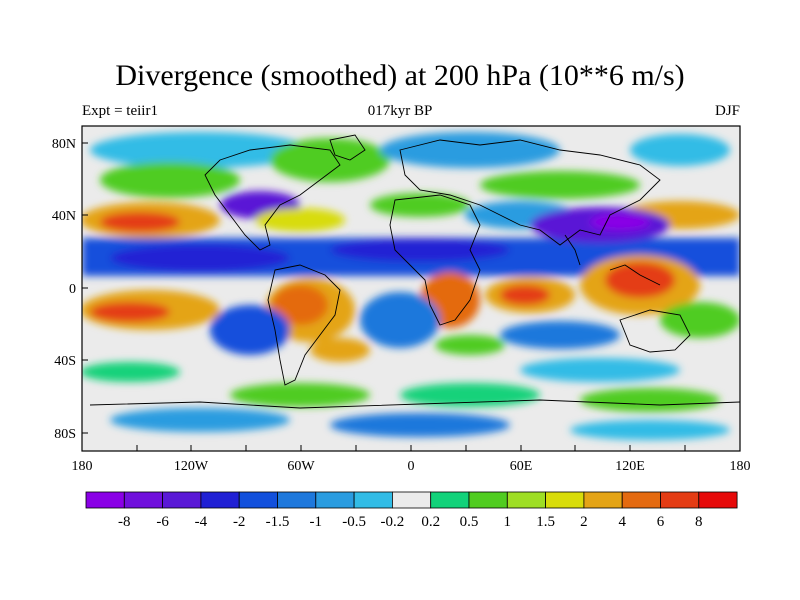 This screenshot has width=800, height=600. Describe the element at coordinates (354, 522) in the screenshot. I see `colorbar-label: -0.5` at that location.